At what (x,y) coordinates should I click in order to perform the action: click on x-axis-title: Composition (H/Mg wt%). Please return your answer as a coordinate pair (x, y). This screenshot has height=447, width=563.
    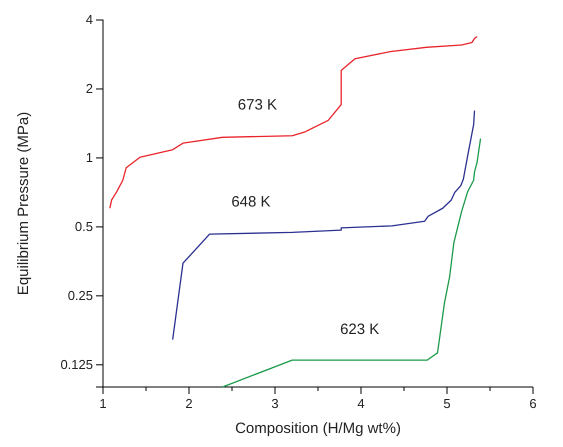
    Looking at the image, I should click on (318, 428).